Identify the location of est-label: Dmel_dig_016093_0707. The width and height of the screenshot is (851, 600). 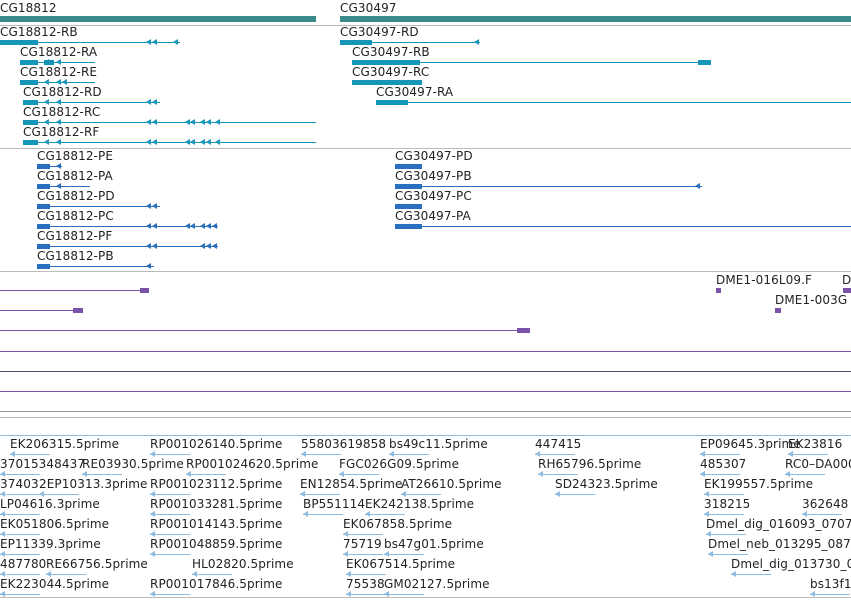
(778, 524).